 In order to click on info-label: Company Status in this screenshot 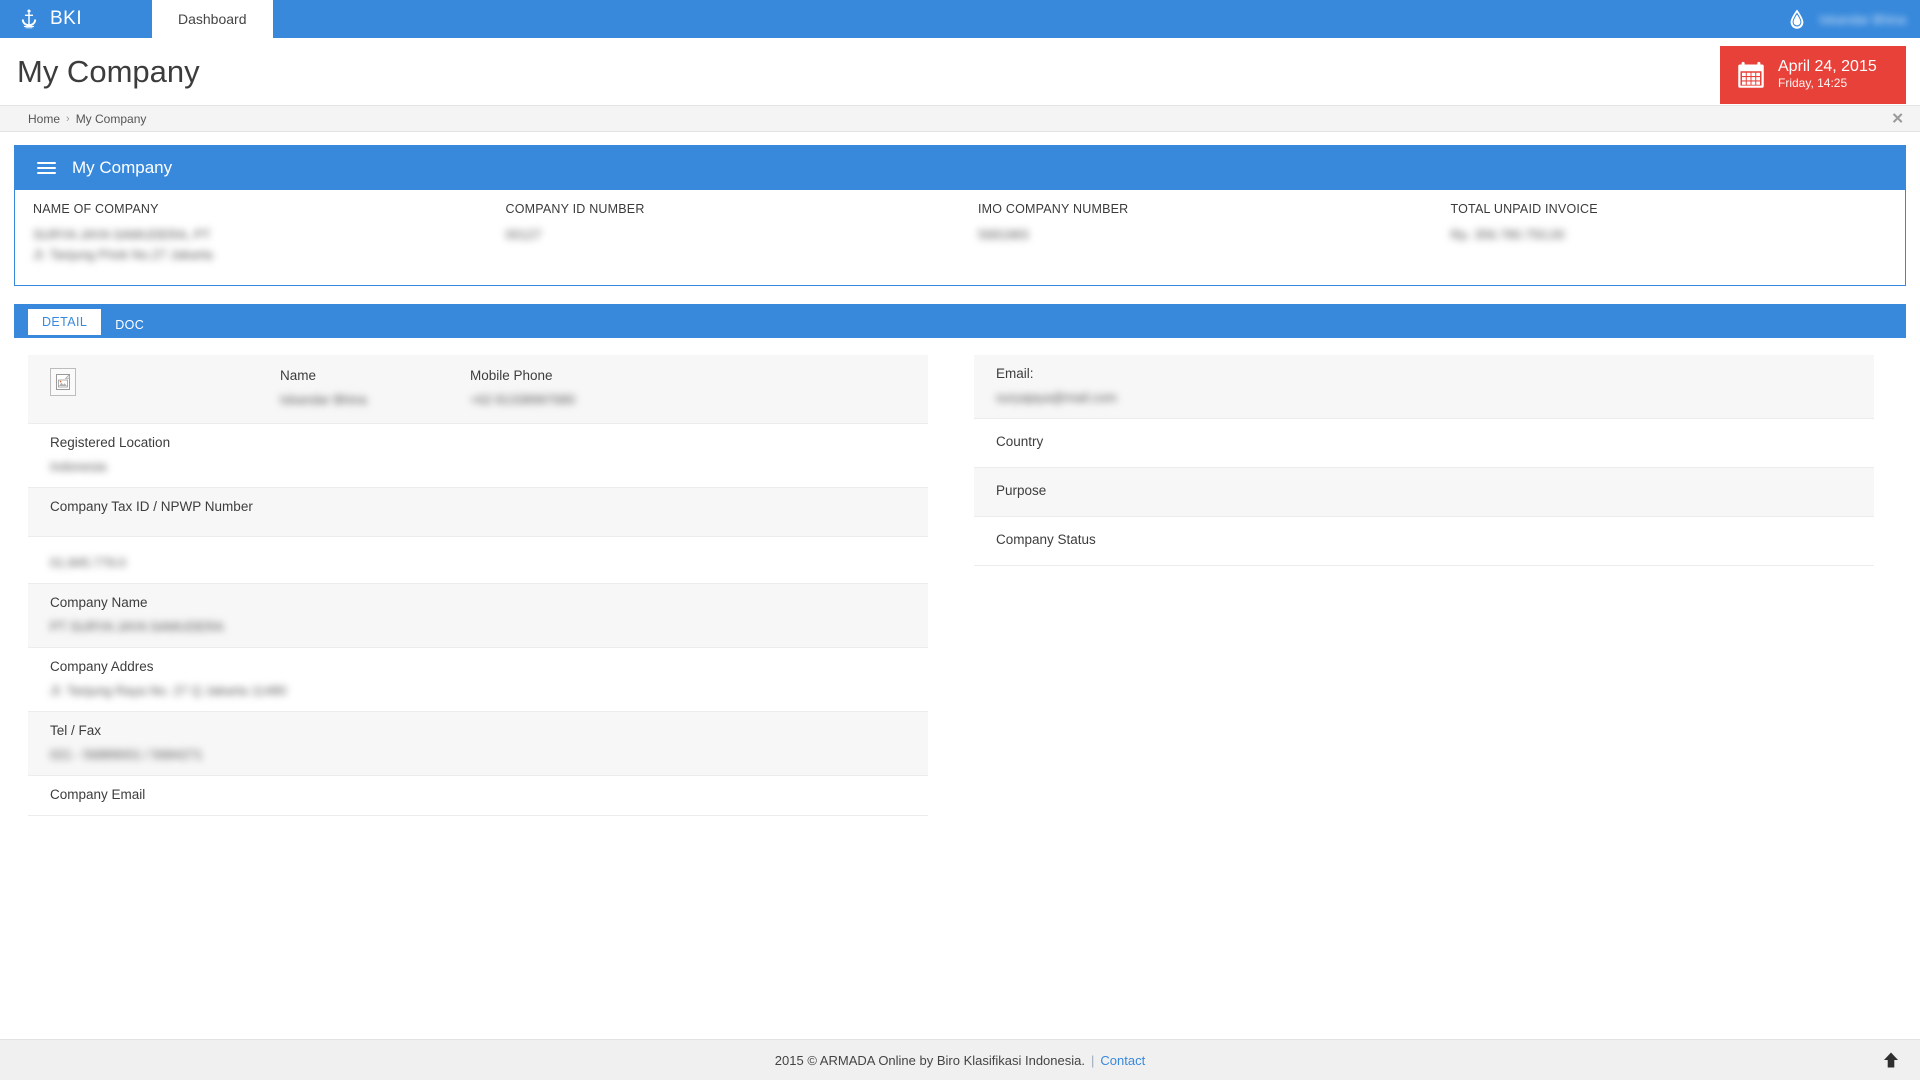, I will do `click(1046, 540)`.